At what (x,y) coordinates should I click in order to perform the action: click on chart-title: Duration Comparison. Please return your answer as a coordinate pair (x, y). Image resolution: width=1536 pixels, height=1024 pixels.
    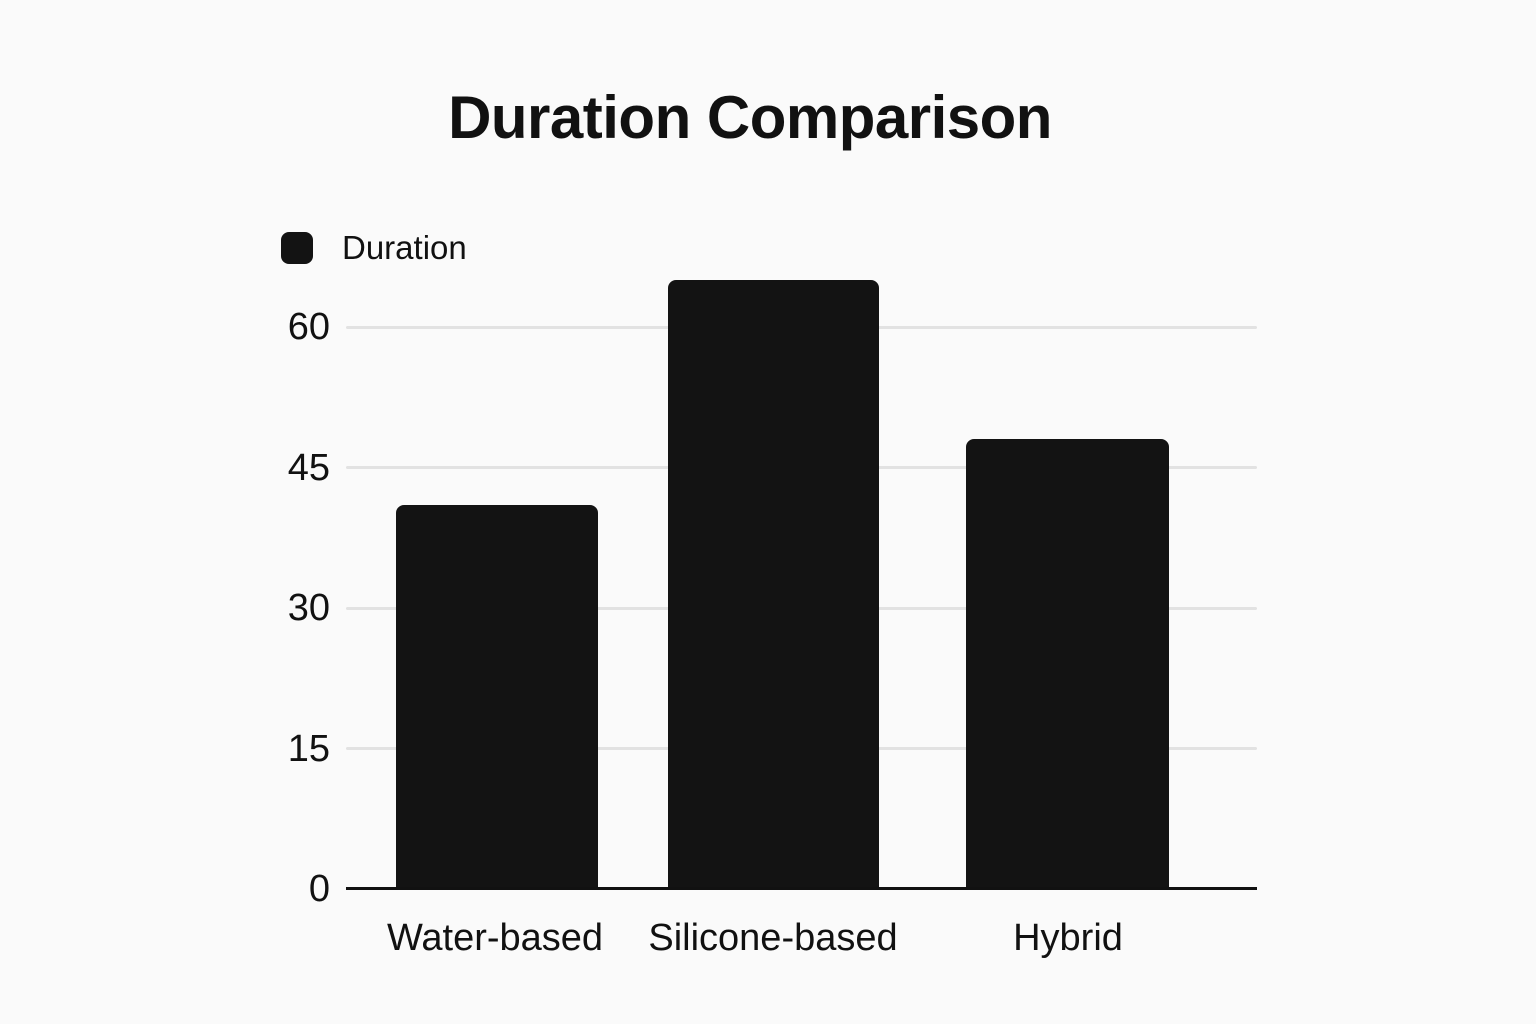
    Looking at the image, I should click on (750, 117).